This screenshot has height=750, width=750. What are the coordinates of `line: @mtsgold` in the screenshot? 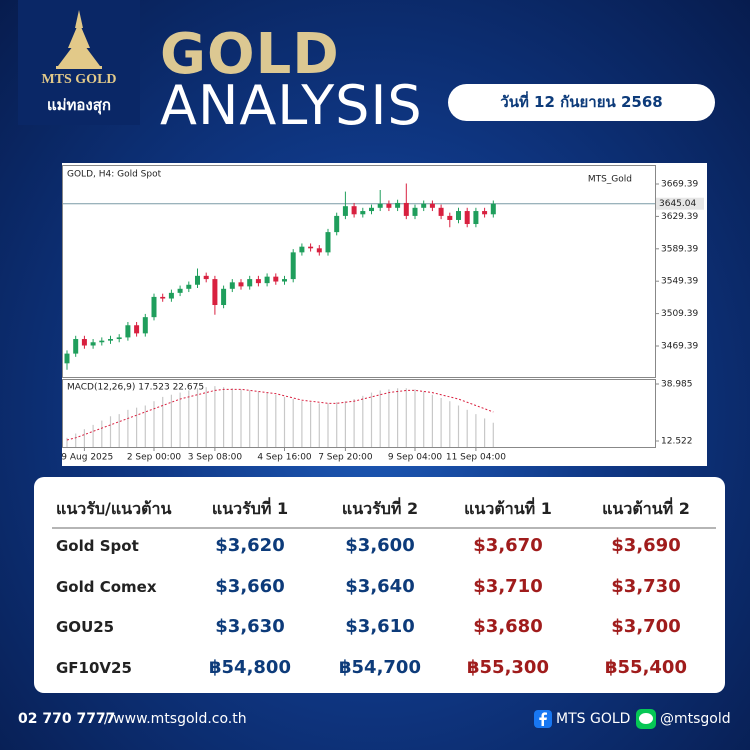 It's located at (695, 719).